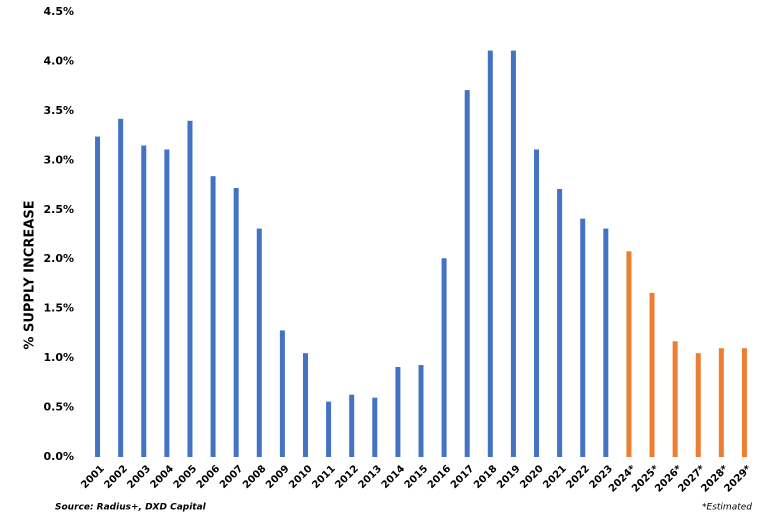 This screenshot has width=768, height=517. I want to click on x-tick-label: 2017, so click(462, 476).